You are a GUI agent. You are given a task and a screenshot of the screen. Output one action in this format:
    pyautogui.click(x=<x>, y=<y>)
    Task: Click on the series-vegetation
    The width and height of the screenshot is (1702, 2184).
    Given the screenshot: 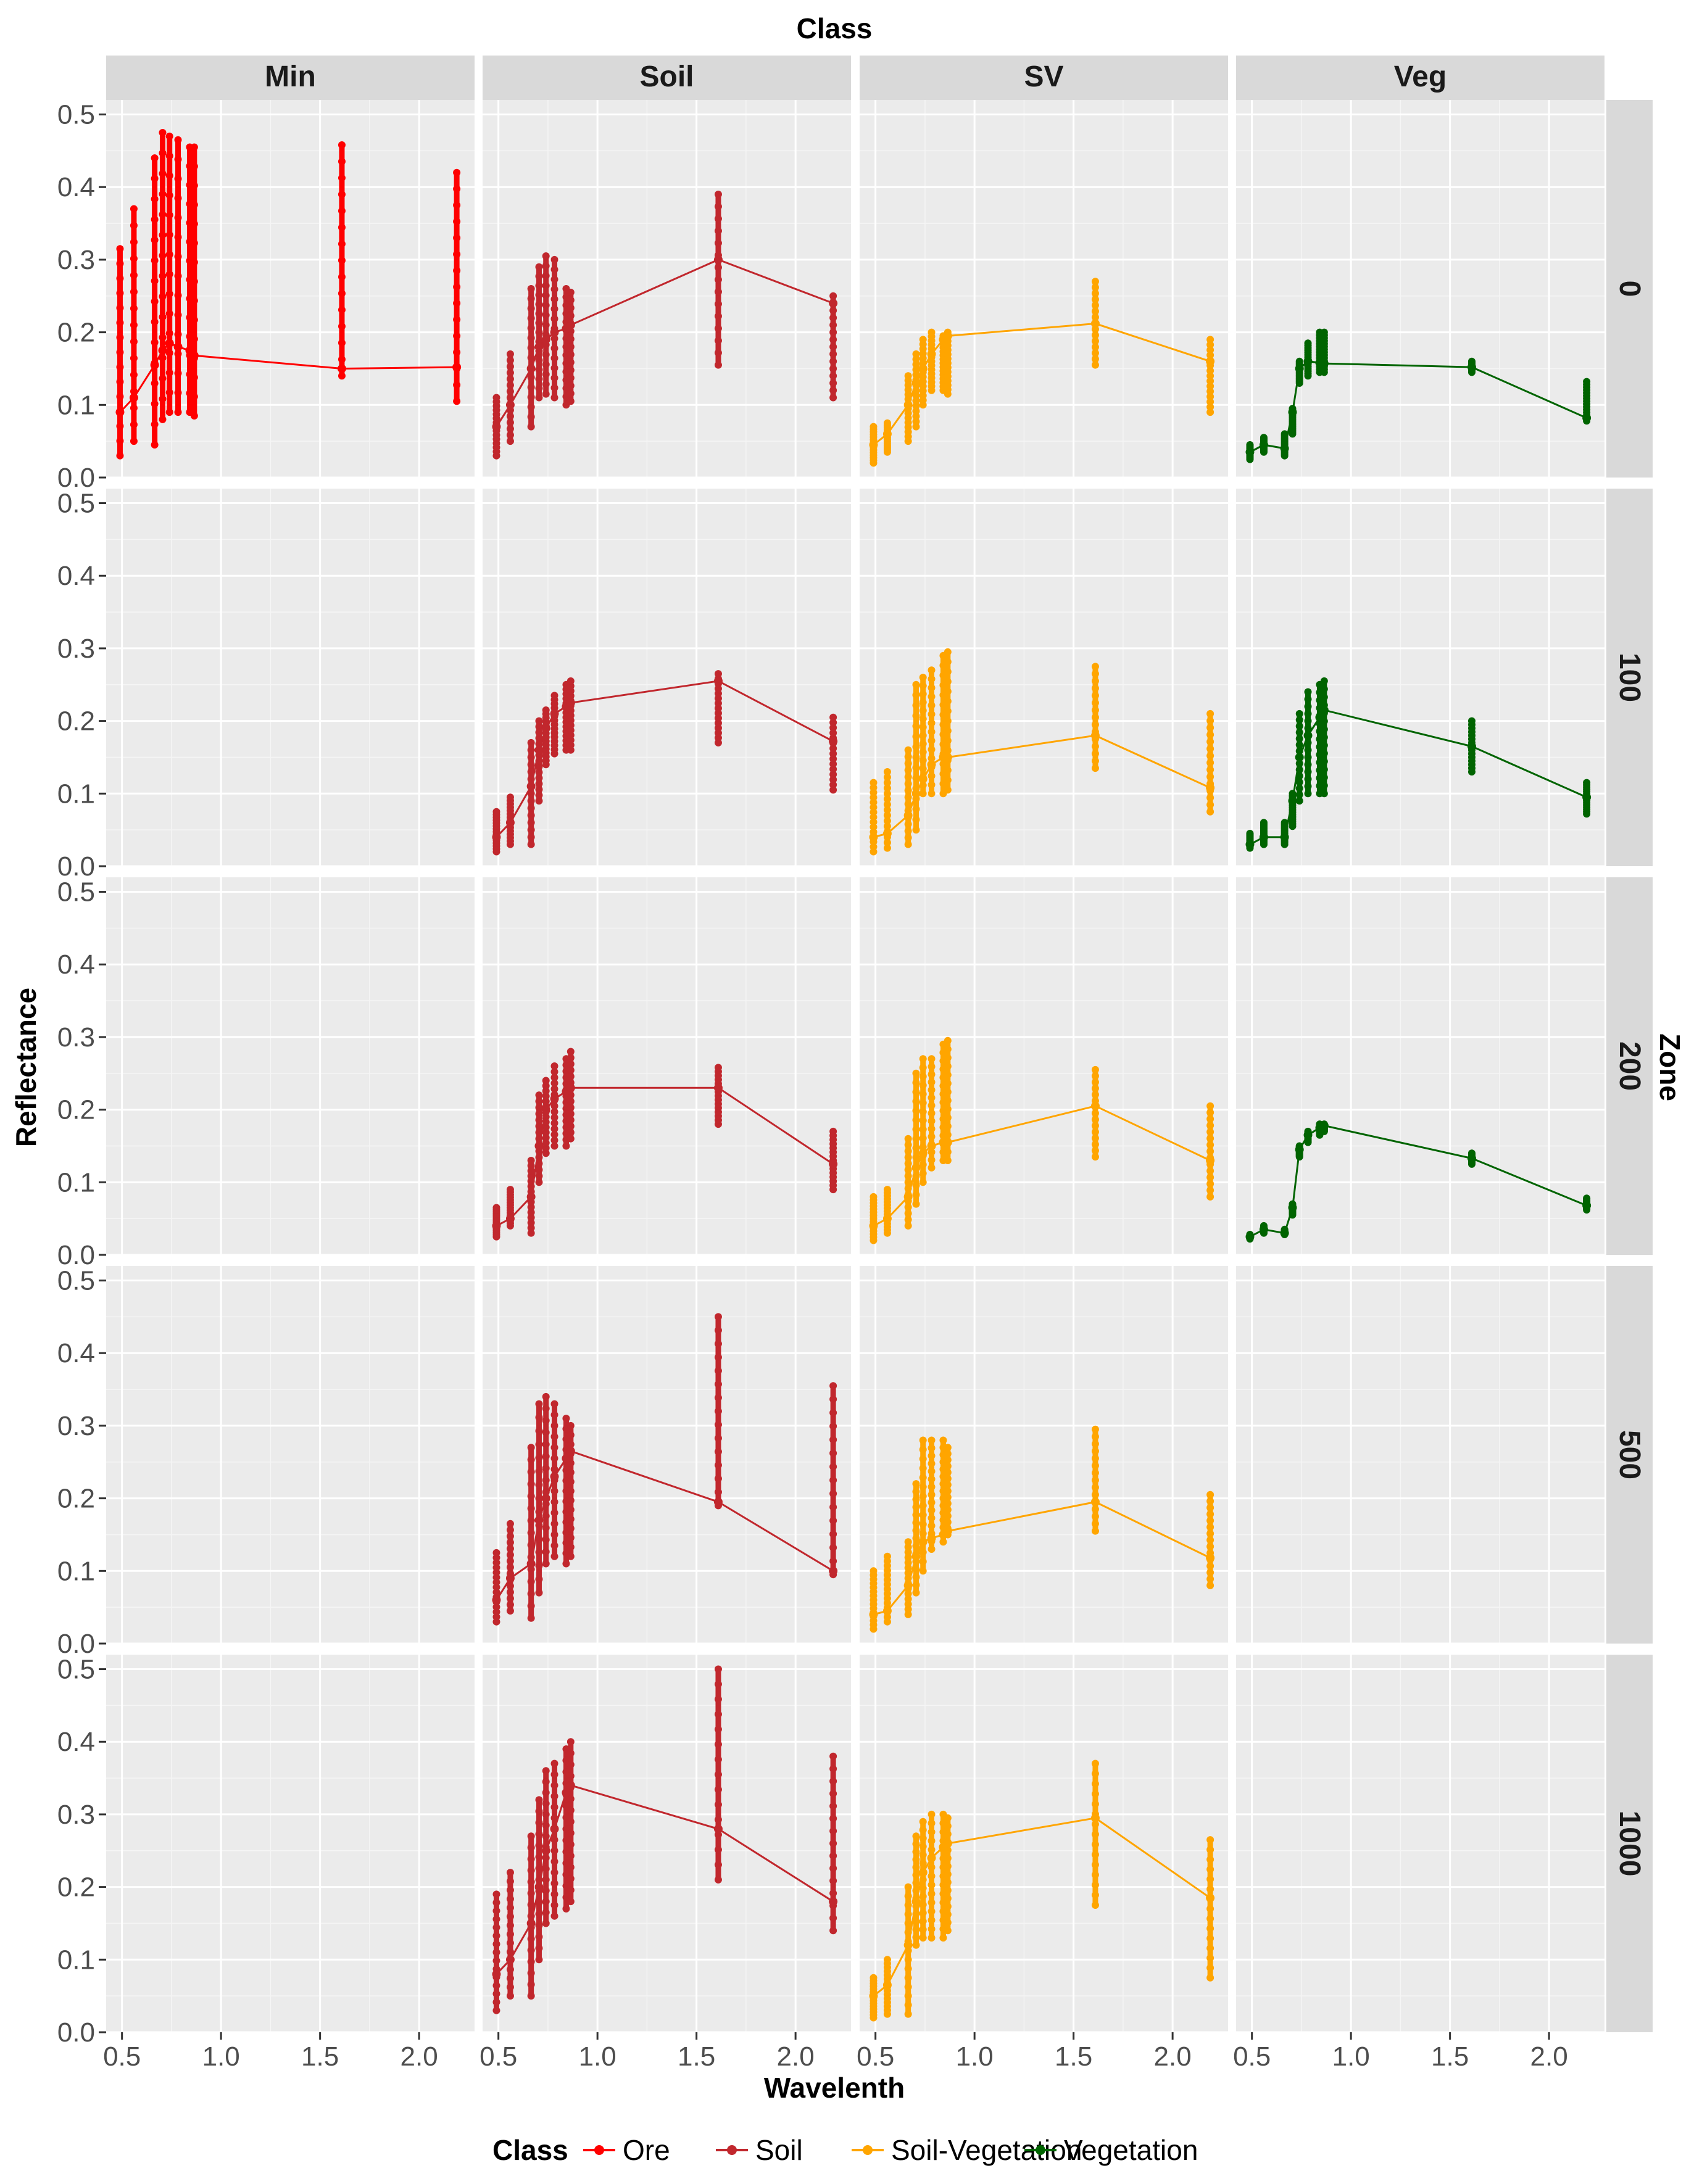 What is the action you would take?
    pyautogui.click(x=1419, y=395)
    